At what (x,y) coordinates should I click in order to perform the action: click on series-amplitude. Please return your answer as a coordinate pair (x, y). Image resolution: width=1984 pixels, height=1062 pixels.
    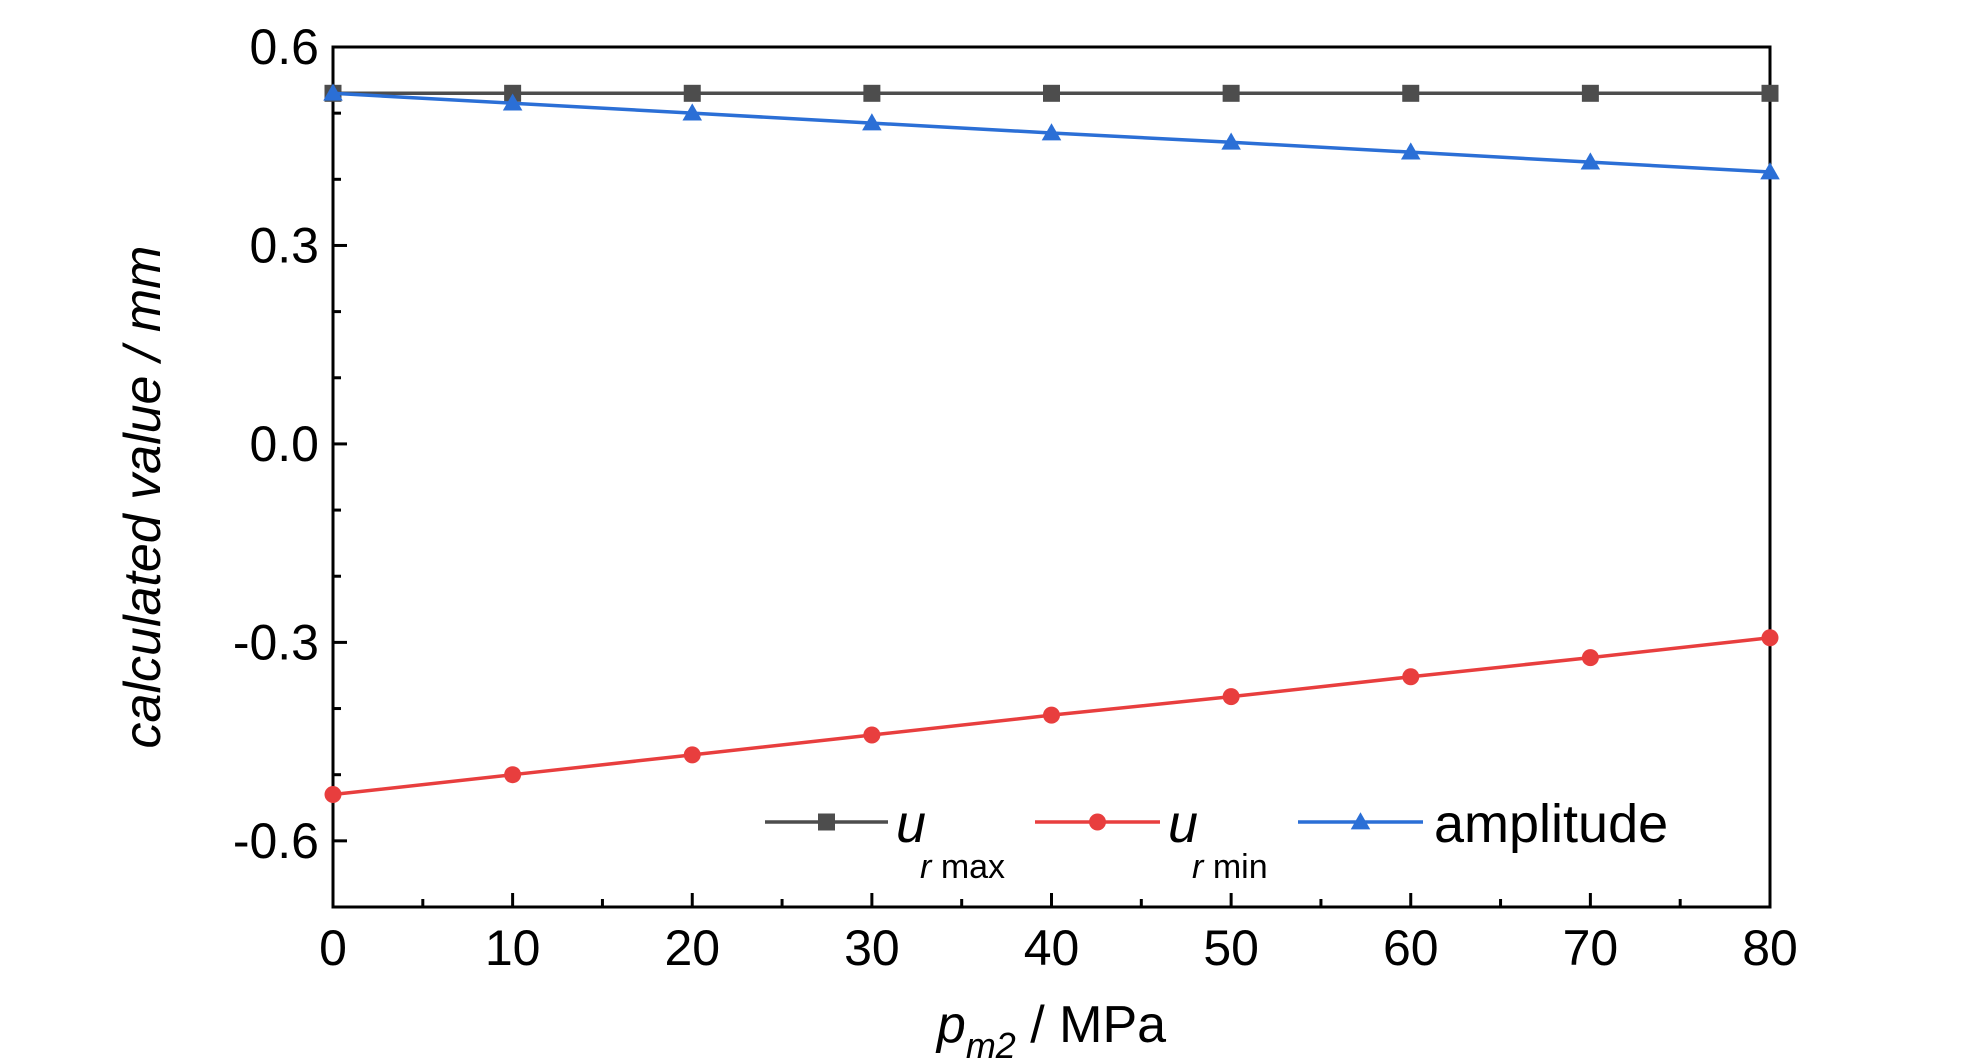
    Looking at the image, I should click on (1051, 131).